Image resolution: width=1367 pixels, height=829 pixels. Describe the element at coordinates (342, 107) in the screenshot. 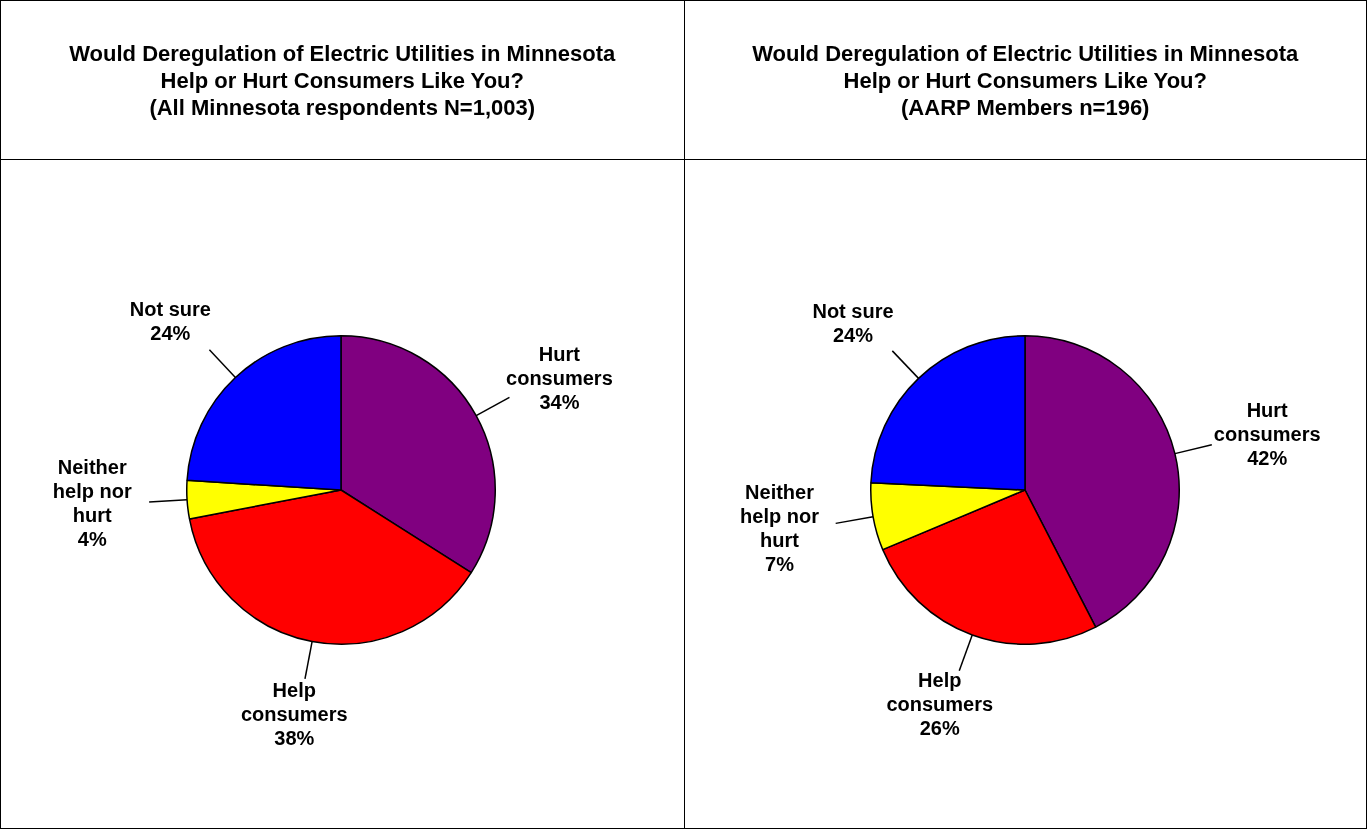

I see `chart-subtitle: (All Minnesota respondents N=1,003)` at that location.